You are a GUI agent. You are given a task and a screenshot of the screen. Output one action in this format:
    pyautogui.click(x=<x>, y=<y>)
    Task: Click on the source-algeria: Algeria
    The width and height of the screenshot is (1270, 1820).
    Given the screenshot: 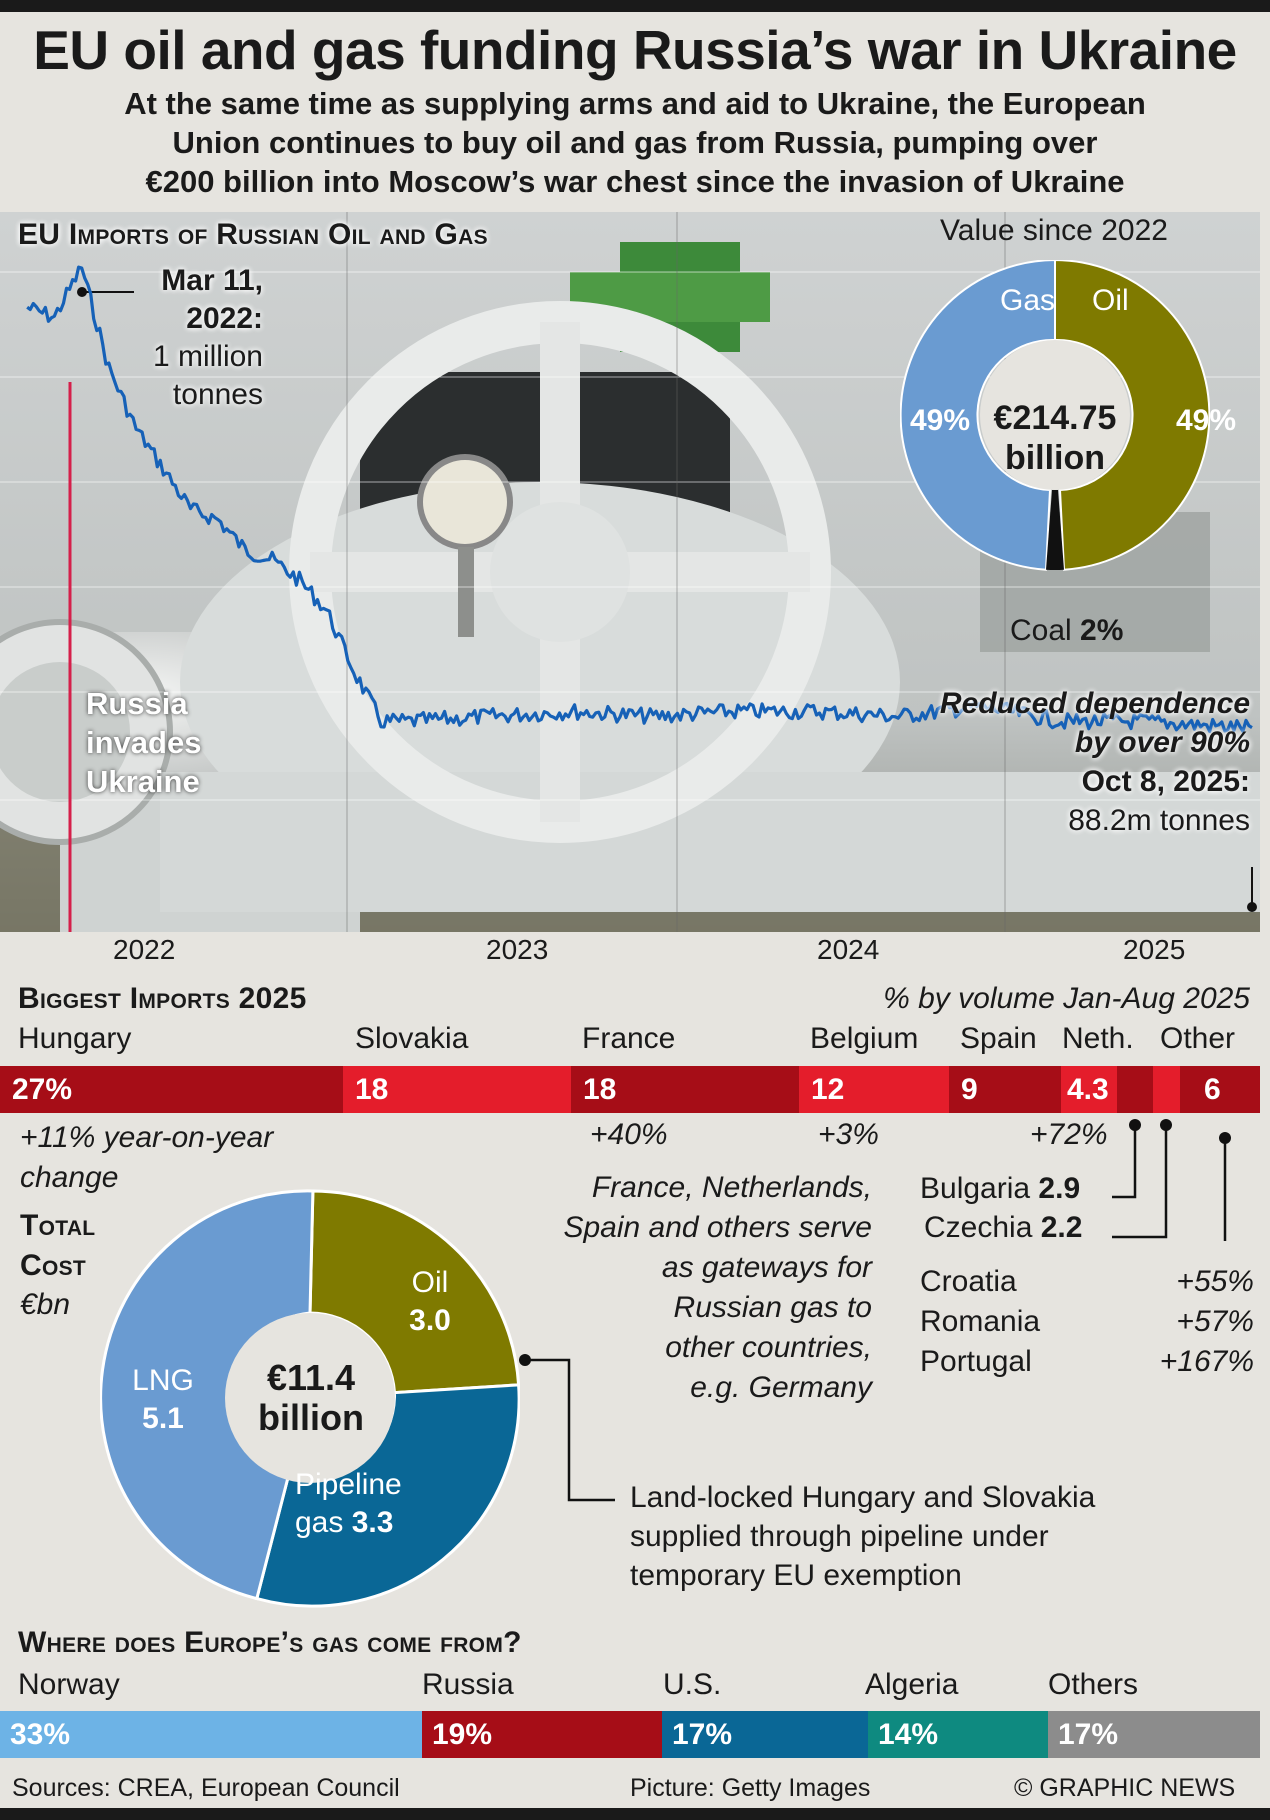 What is the action you would take?
    pyautogui.click(x=912, y=1684)
    